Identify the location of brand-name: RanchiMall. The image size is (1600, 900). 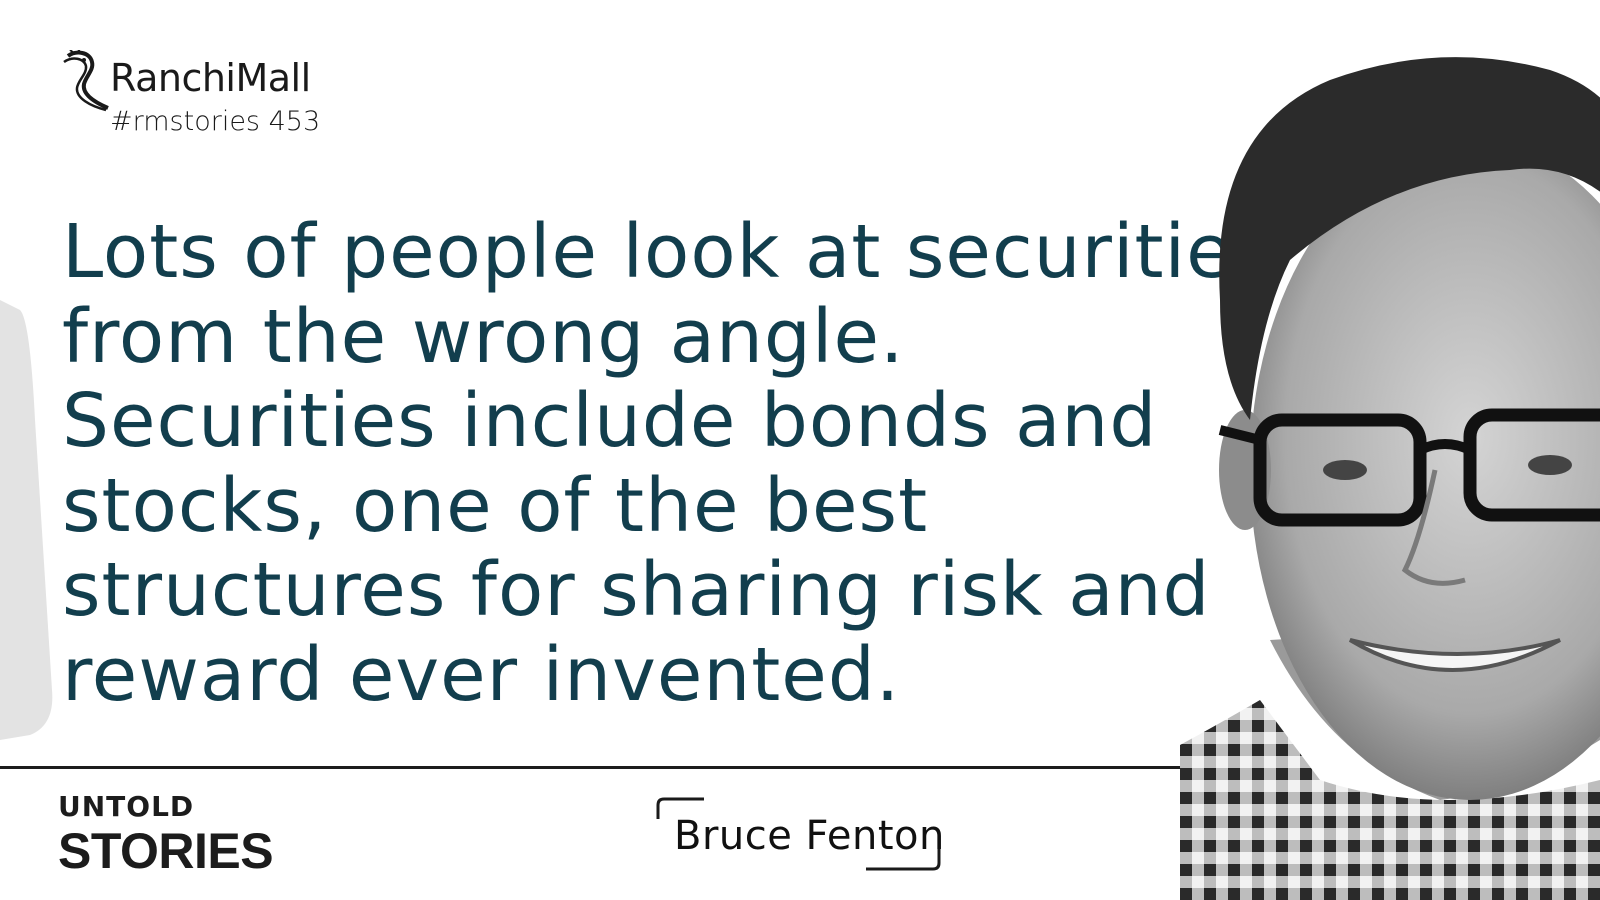
(210, 78).